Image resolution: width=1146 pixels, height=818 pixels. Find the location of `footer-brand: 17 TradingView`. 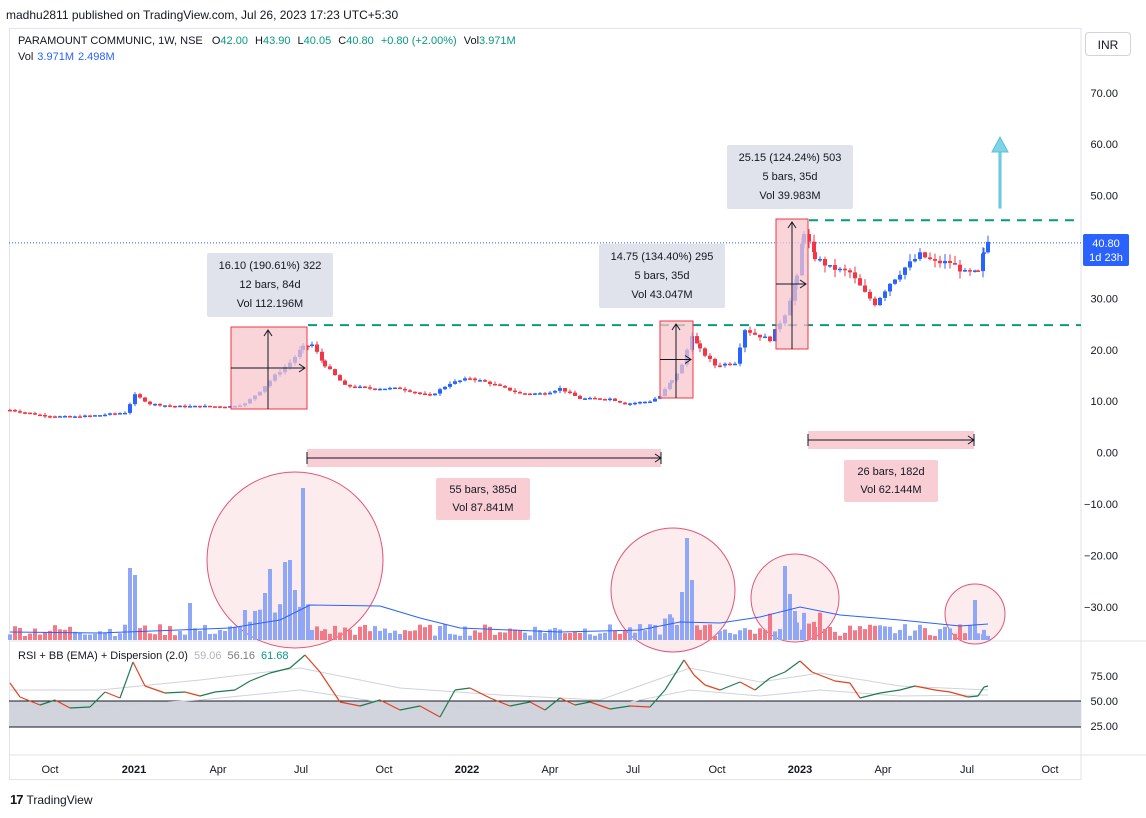

footer-brand: 17 TradingView is located at coordinates (51, 799).